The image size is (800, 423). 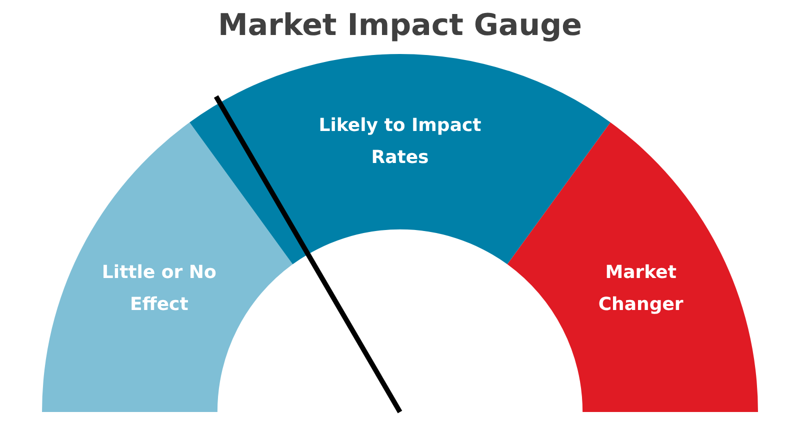 I want to click on slice-label: Little or No Effect, so click(x=159, y=289).